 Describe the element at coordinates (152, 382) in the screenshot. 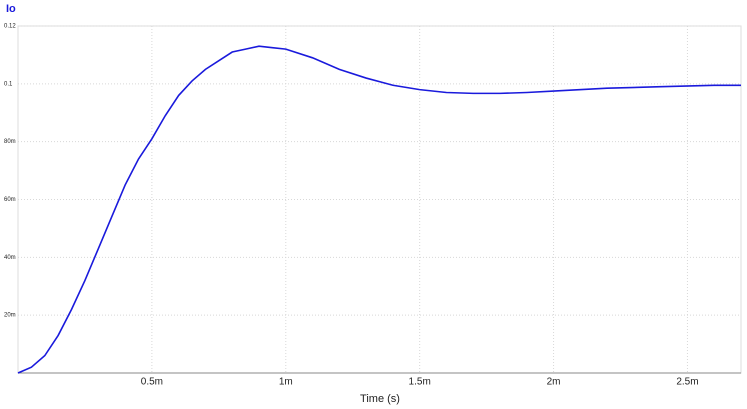

I see `x-tick-label: 0.5m` at that location.